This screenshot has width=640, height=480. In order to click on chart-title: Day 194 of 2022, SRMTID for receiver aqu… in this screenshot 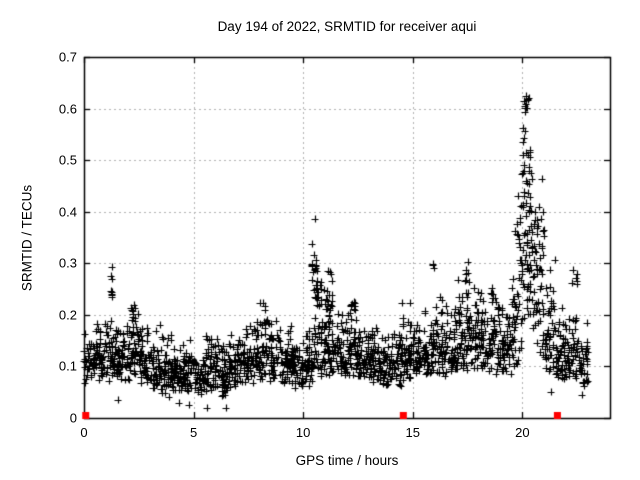, I will do `click(347, 26)`.